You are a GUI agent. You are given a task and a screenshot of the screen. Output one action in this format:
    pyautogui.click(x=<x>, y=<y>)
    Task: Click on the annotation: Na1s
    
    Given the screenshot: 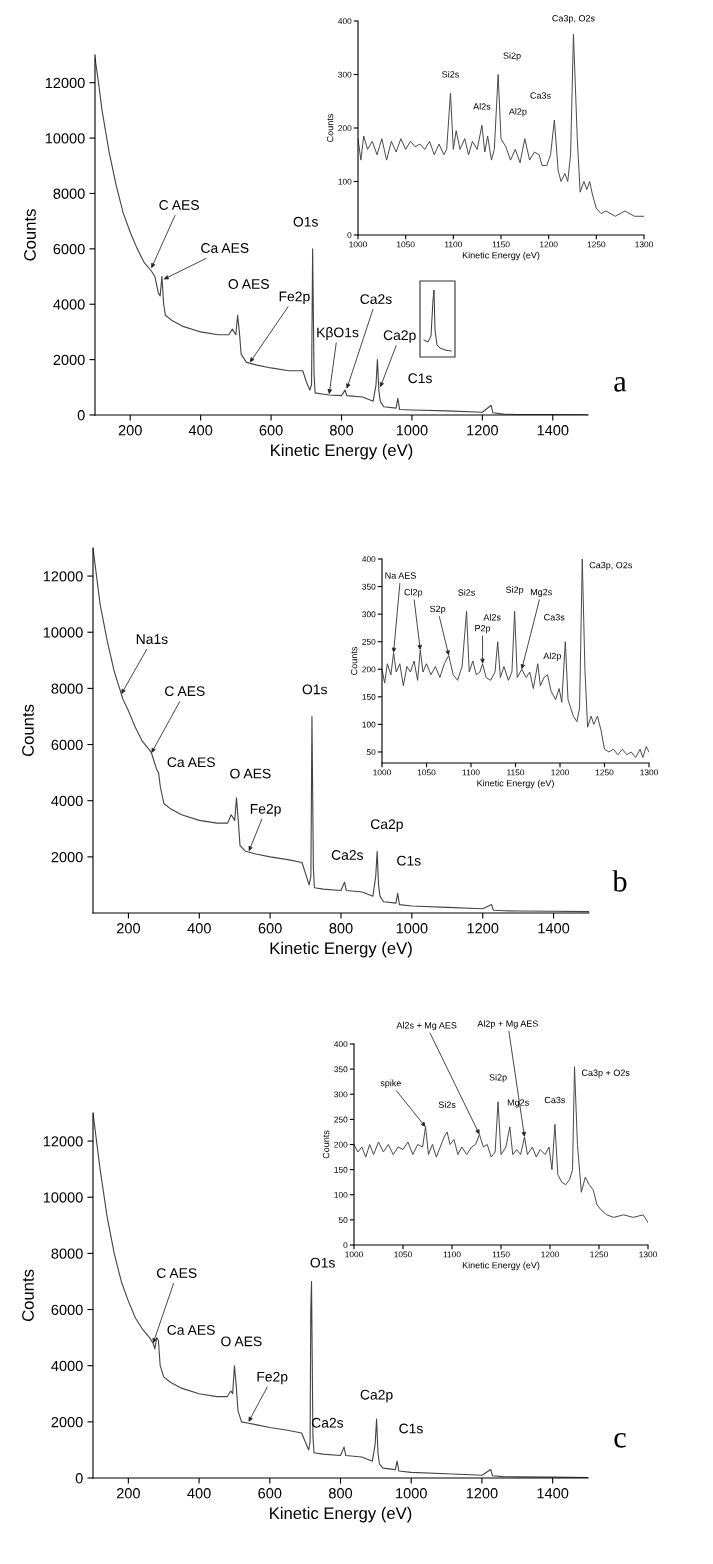 What is the action you would take?
    pyautogui.click(x=152, y=639)
    